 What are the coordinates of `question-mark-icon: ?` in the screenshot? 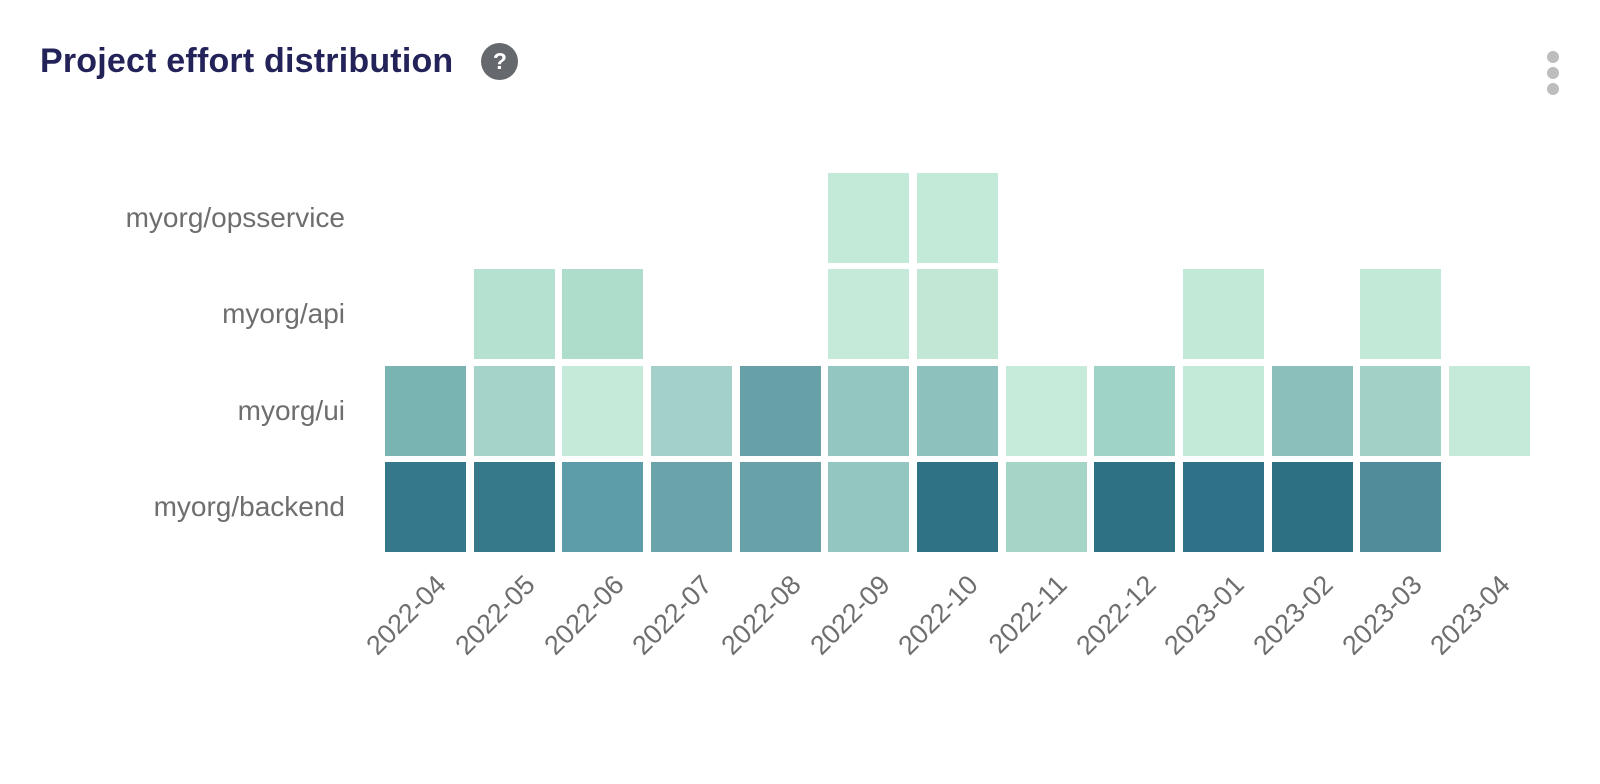 It's located at (500, 61).